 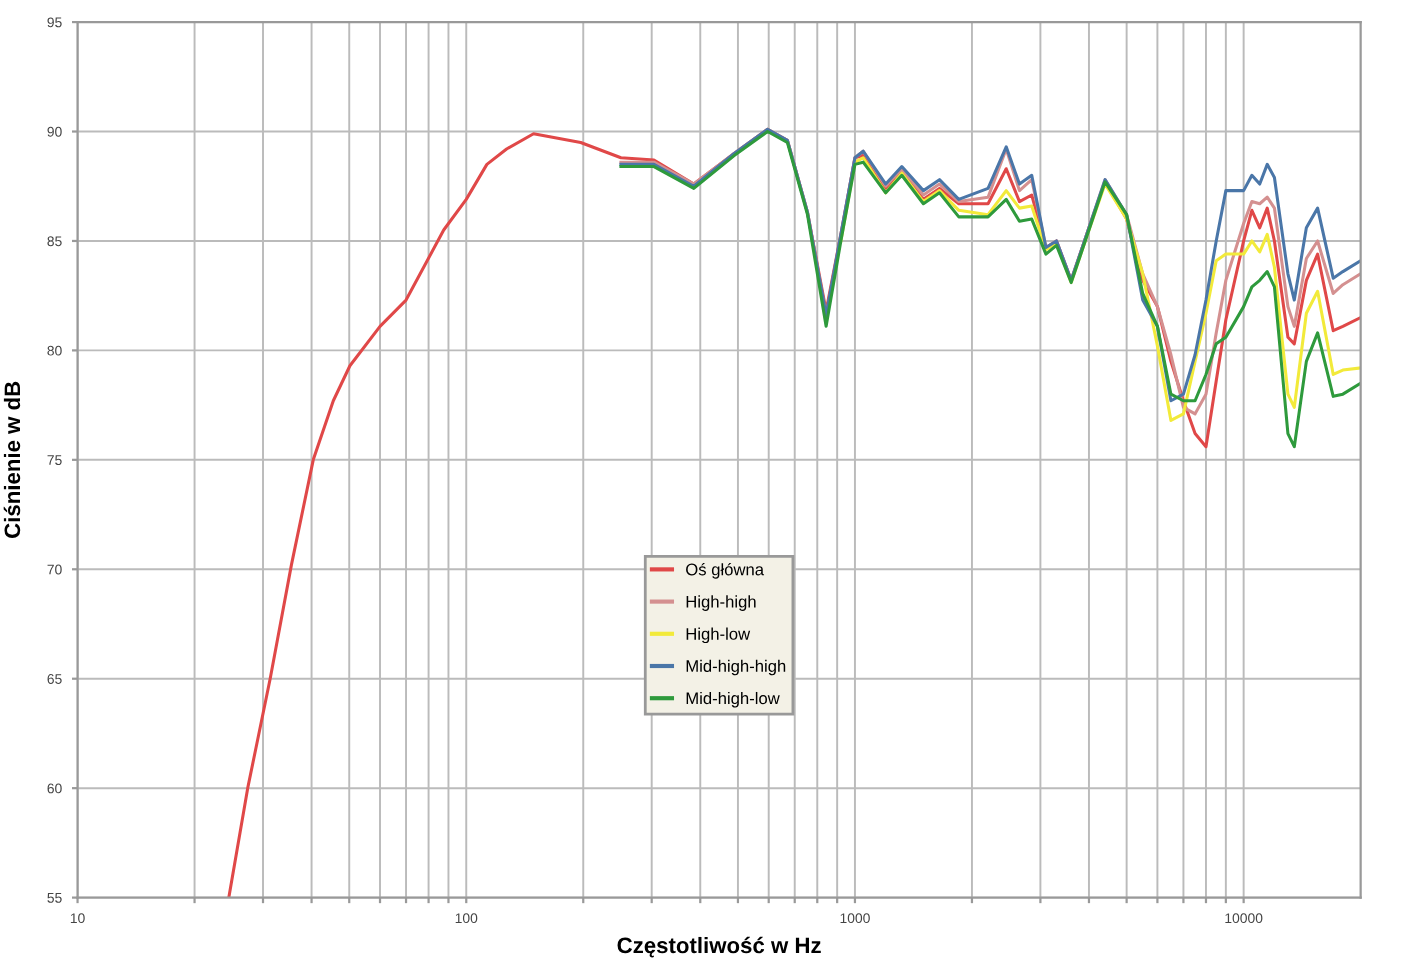 I want to click on legend-label: High-low, so click(x=718, y=635).